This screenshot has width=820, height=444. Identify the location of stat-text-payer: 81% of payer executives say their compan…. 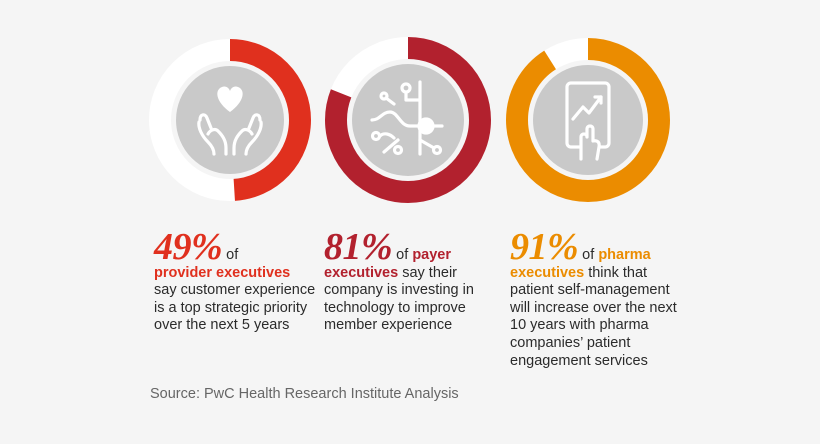
(411, 281).